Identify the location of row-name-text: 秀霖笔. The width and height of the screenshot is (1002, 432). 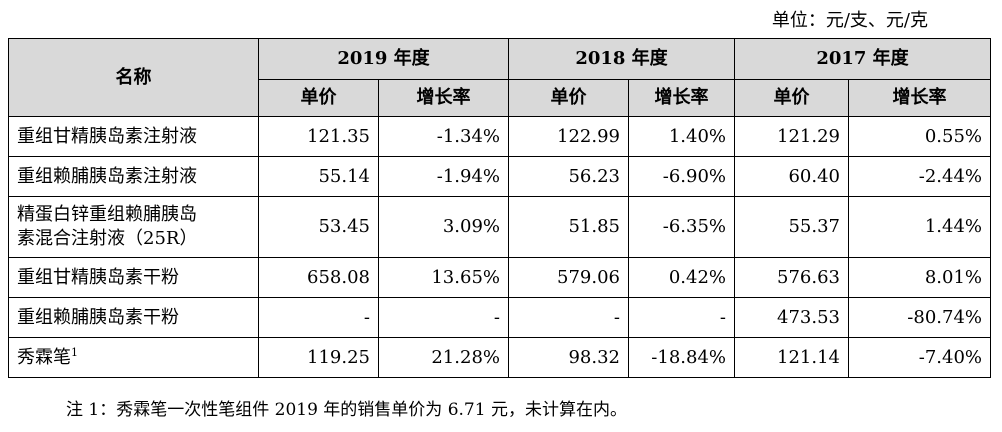
(44, 357).